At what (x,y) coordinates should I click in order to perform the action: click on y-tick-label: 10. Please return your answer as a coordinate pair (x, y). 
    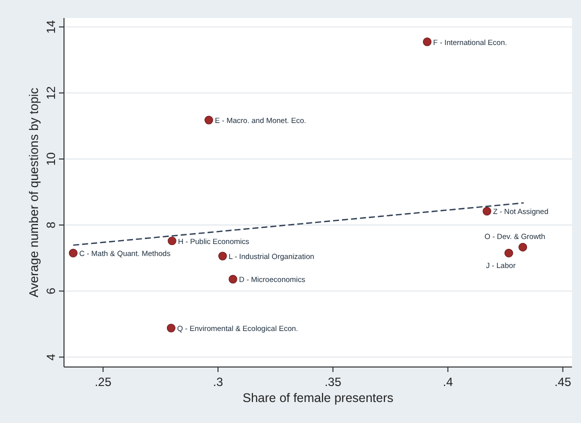
    Looking at the image, I should click on (51, 159).